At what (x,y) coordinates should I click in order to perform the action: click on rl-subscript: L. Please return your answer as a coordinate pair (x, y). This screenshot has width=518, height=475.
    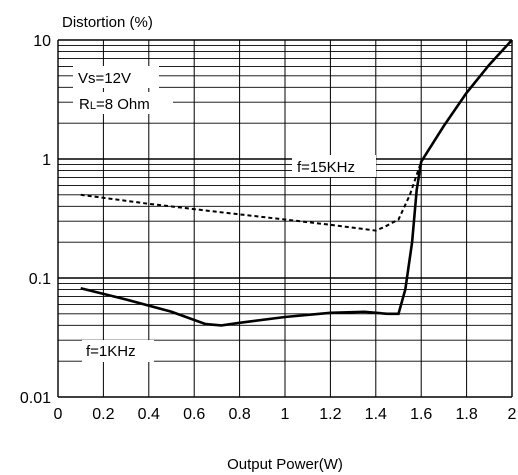
    Looking at the image, I should click on (93, 106).